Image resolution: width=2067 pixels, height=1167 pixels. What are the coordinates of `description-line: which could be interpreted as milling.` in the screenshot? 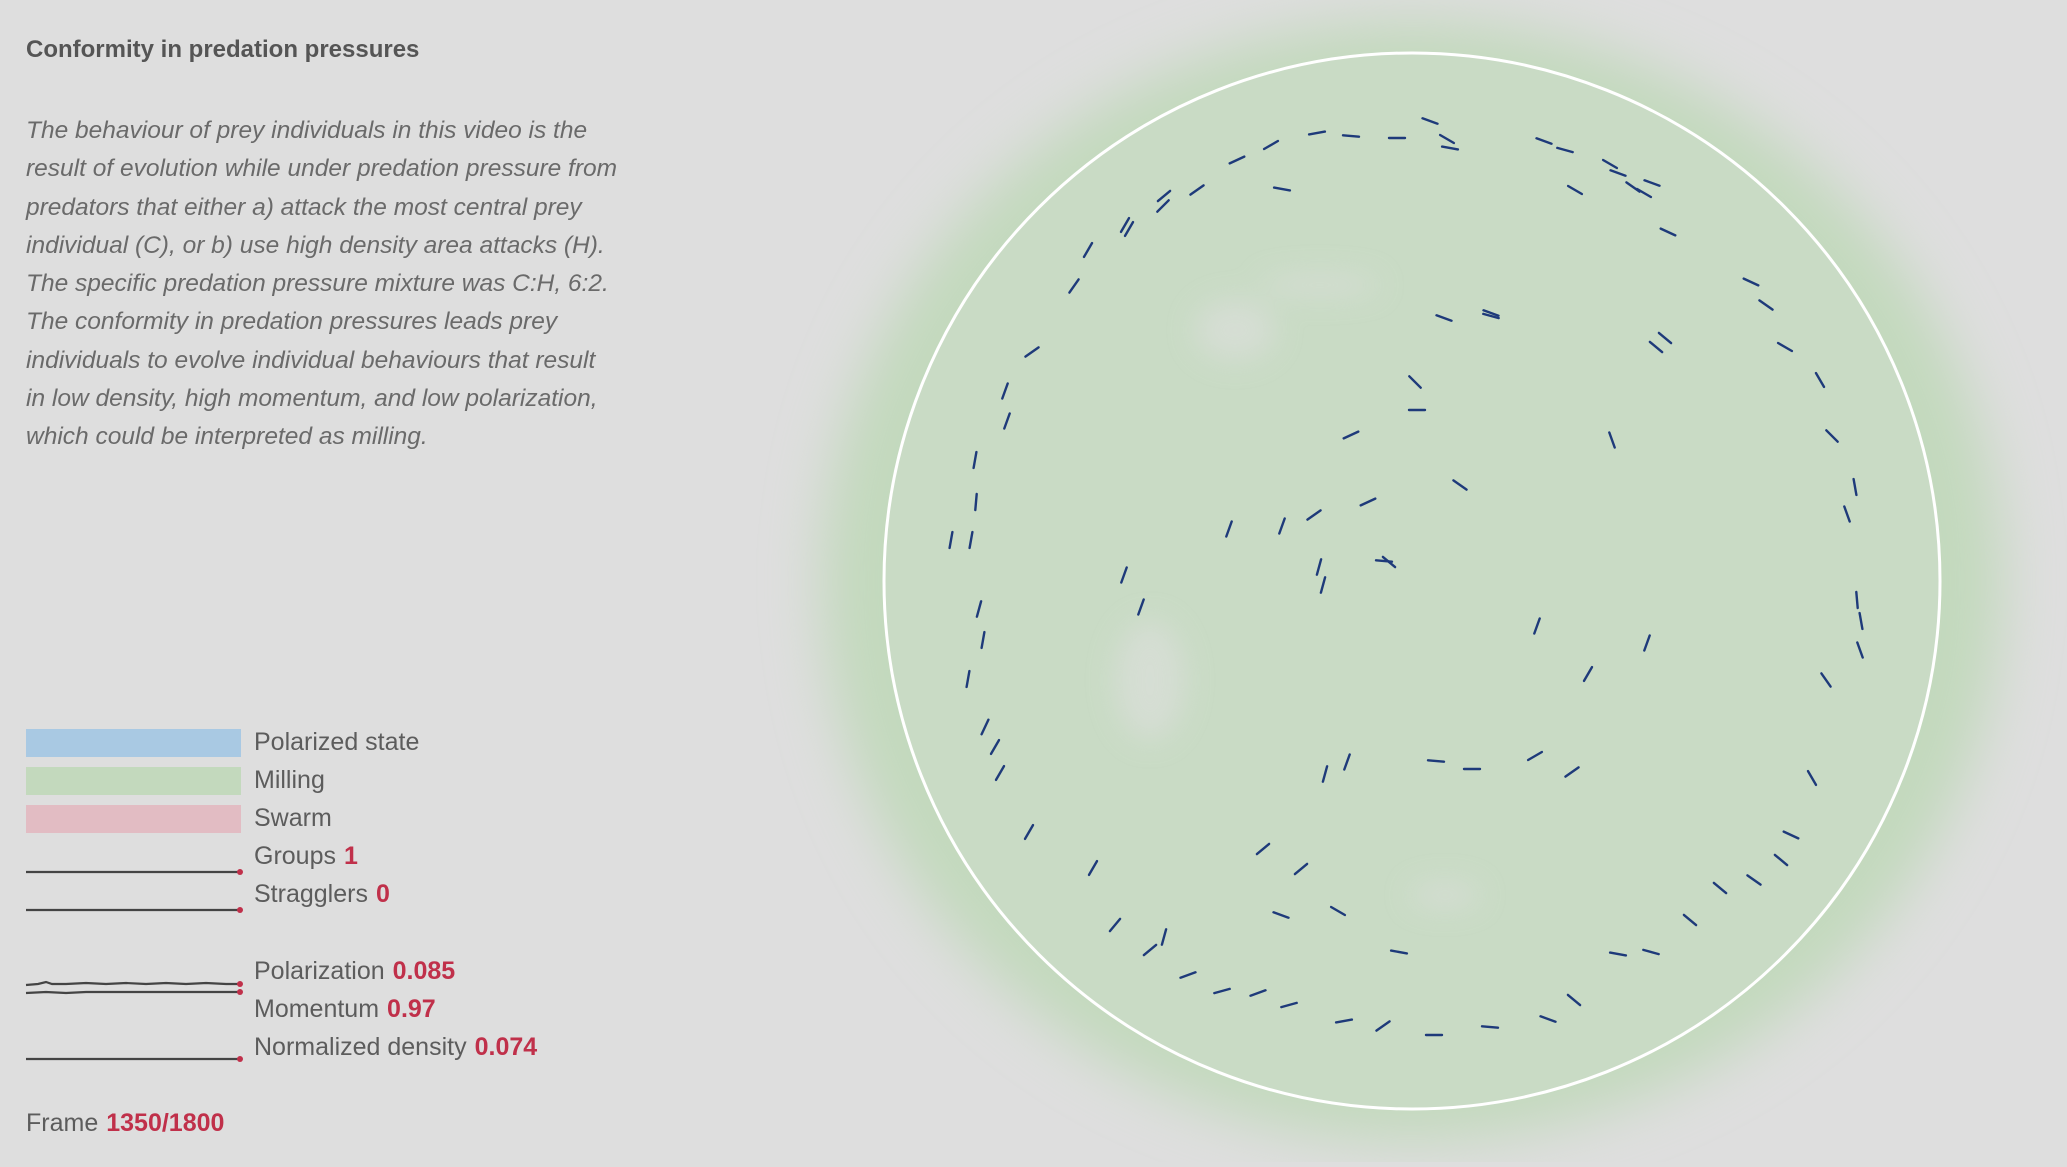 It's located at (227, 437).